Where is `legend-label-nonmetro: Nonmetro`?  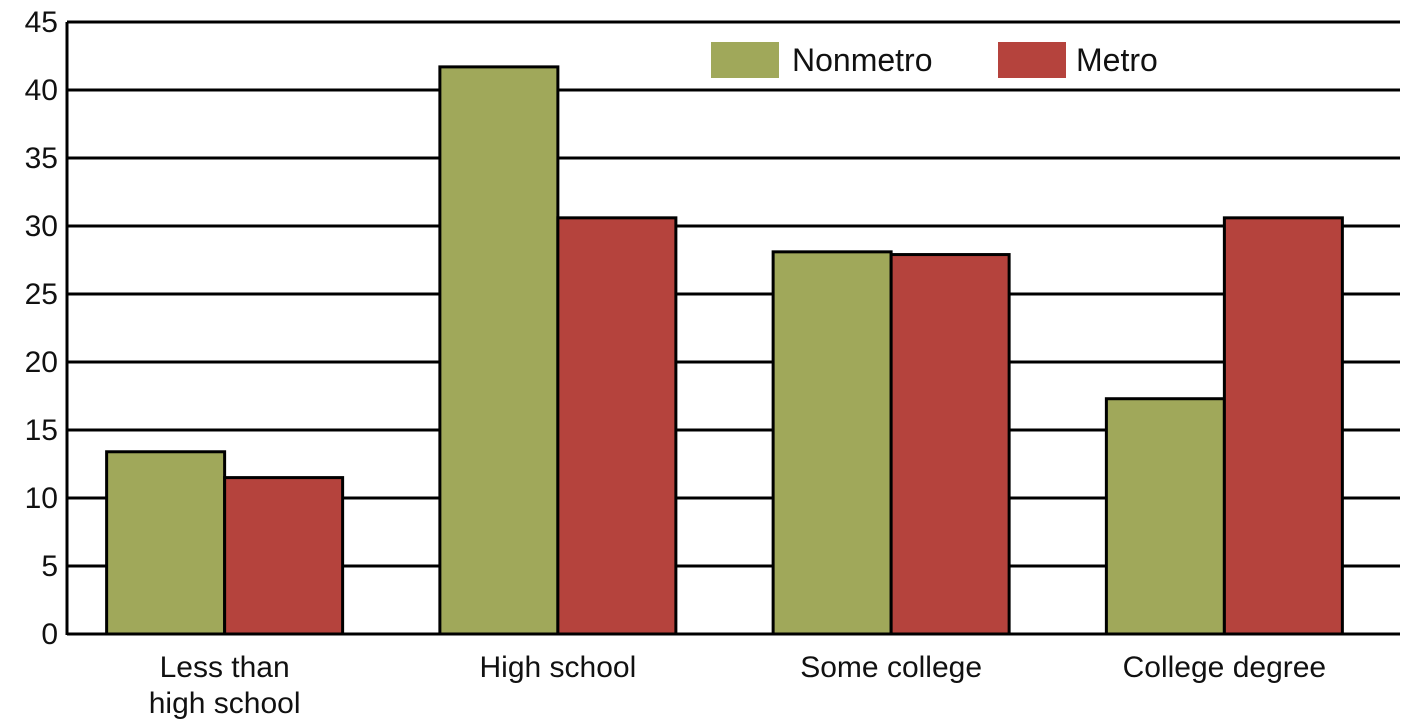 legend-label-nonmetro: Nonmetro is located at coordinates (862, 60).